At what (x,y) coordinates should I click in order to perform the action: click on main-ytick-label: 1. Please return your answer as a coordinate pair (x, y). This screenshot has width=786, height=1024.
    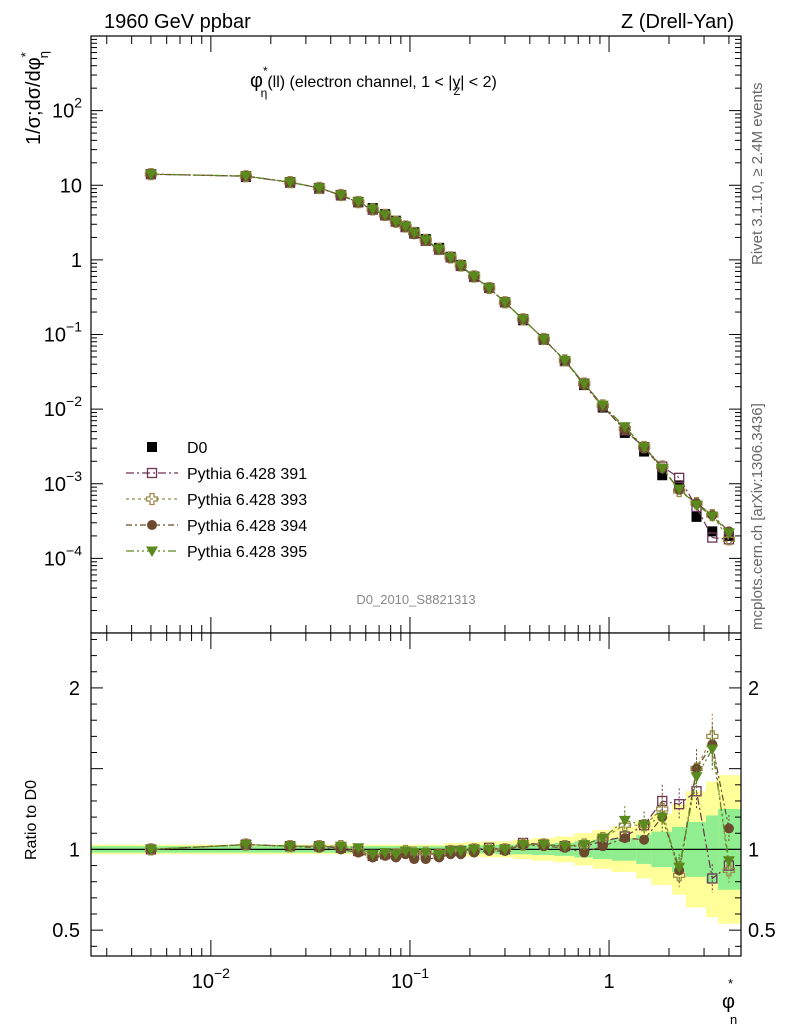
    Looking at the image, I should click on (76, 261).